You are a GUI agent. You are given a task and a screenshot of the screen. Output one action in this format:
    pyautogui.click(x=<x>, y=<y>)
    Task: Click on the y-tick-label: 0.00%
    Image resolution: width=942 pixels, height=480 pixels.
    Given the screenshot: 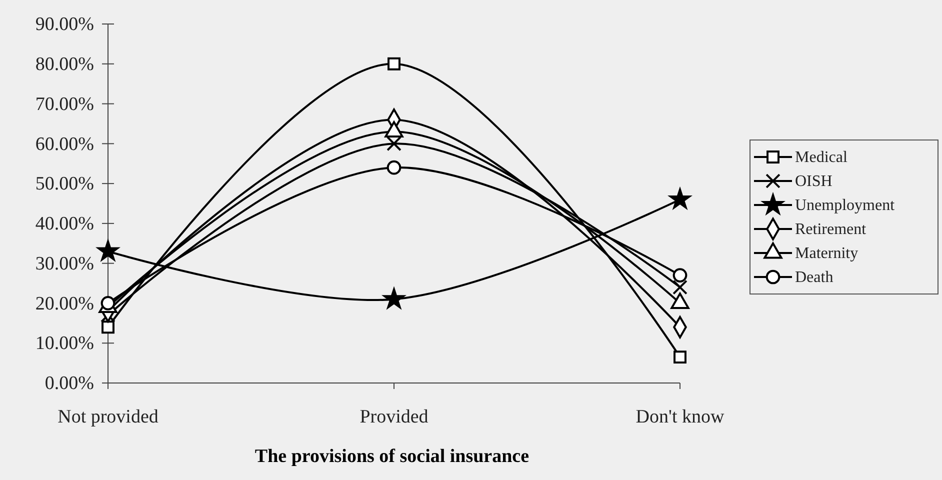 What is the action you would take?
    pyautogui.click(x=69, y=383)
    